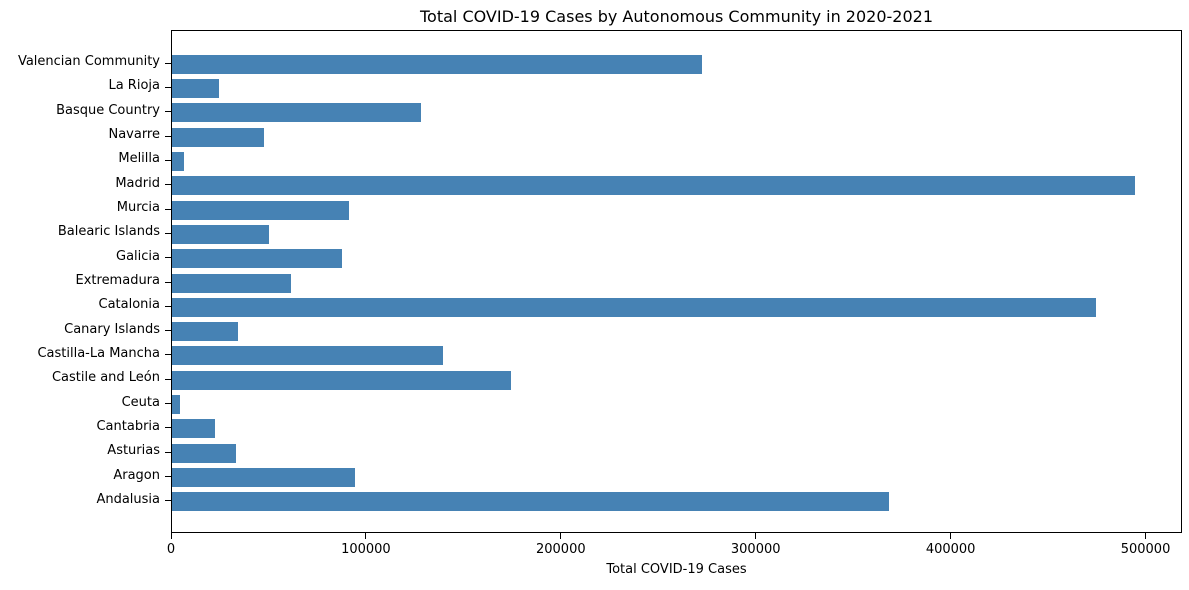 This screenshot has height=590, width=1189. I want to click on y-tick-label: Castile and León, so click(105, 378).